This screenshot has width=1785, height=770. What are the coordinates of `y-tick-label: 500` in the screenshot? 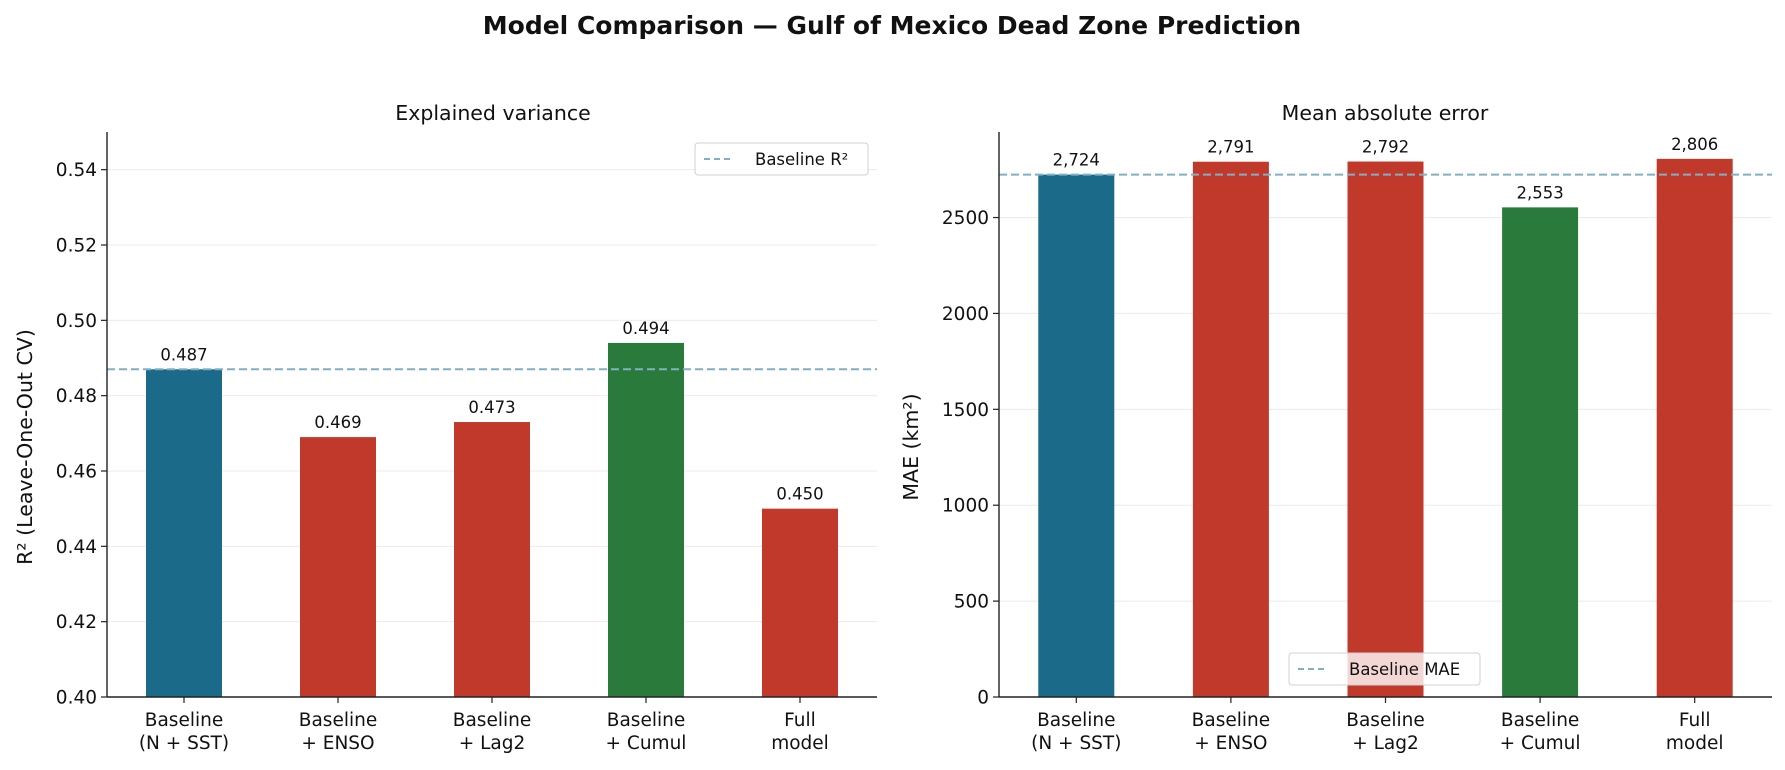 It's located at (971, 602).